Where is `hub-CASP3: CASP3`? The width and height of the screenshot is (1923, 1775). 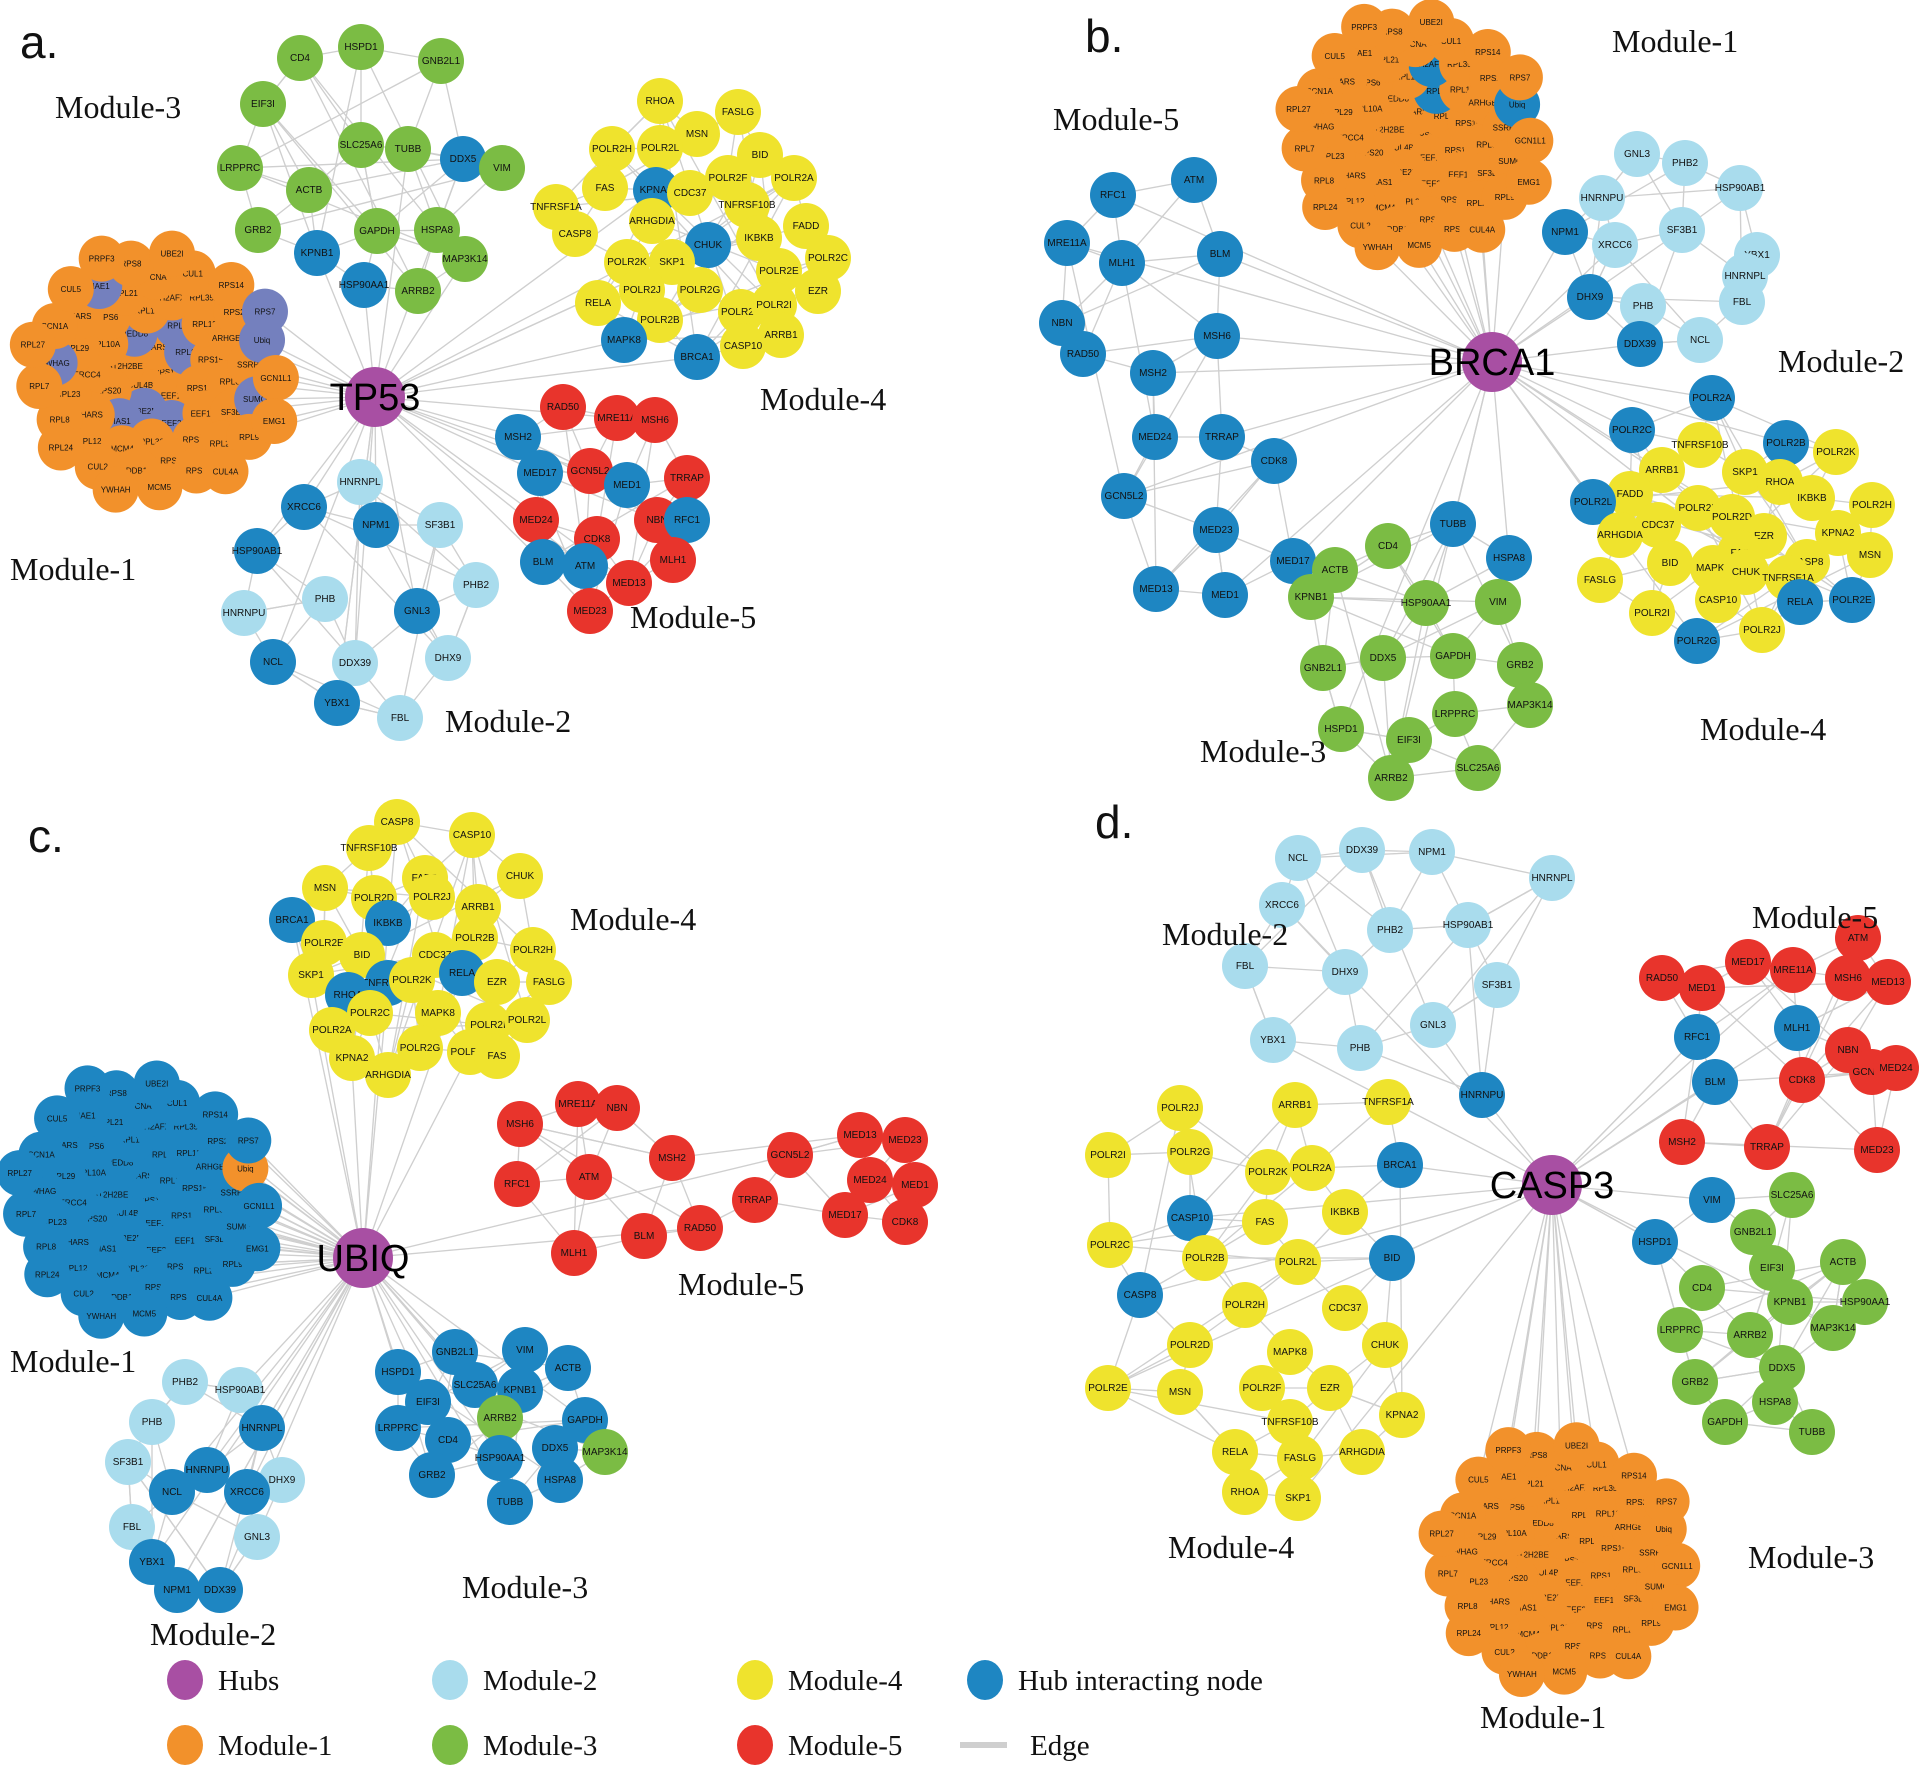
hub-CASP3: CASP3 is located at coordinates (1552, 1185).